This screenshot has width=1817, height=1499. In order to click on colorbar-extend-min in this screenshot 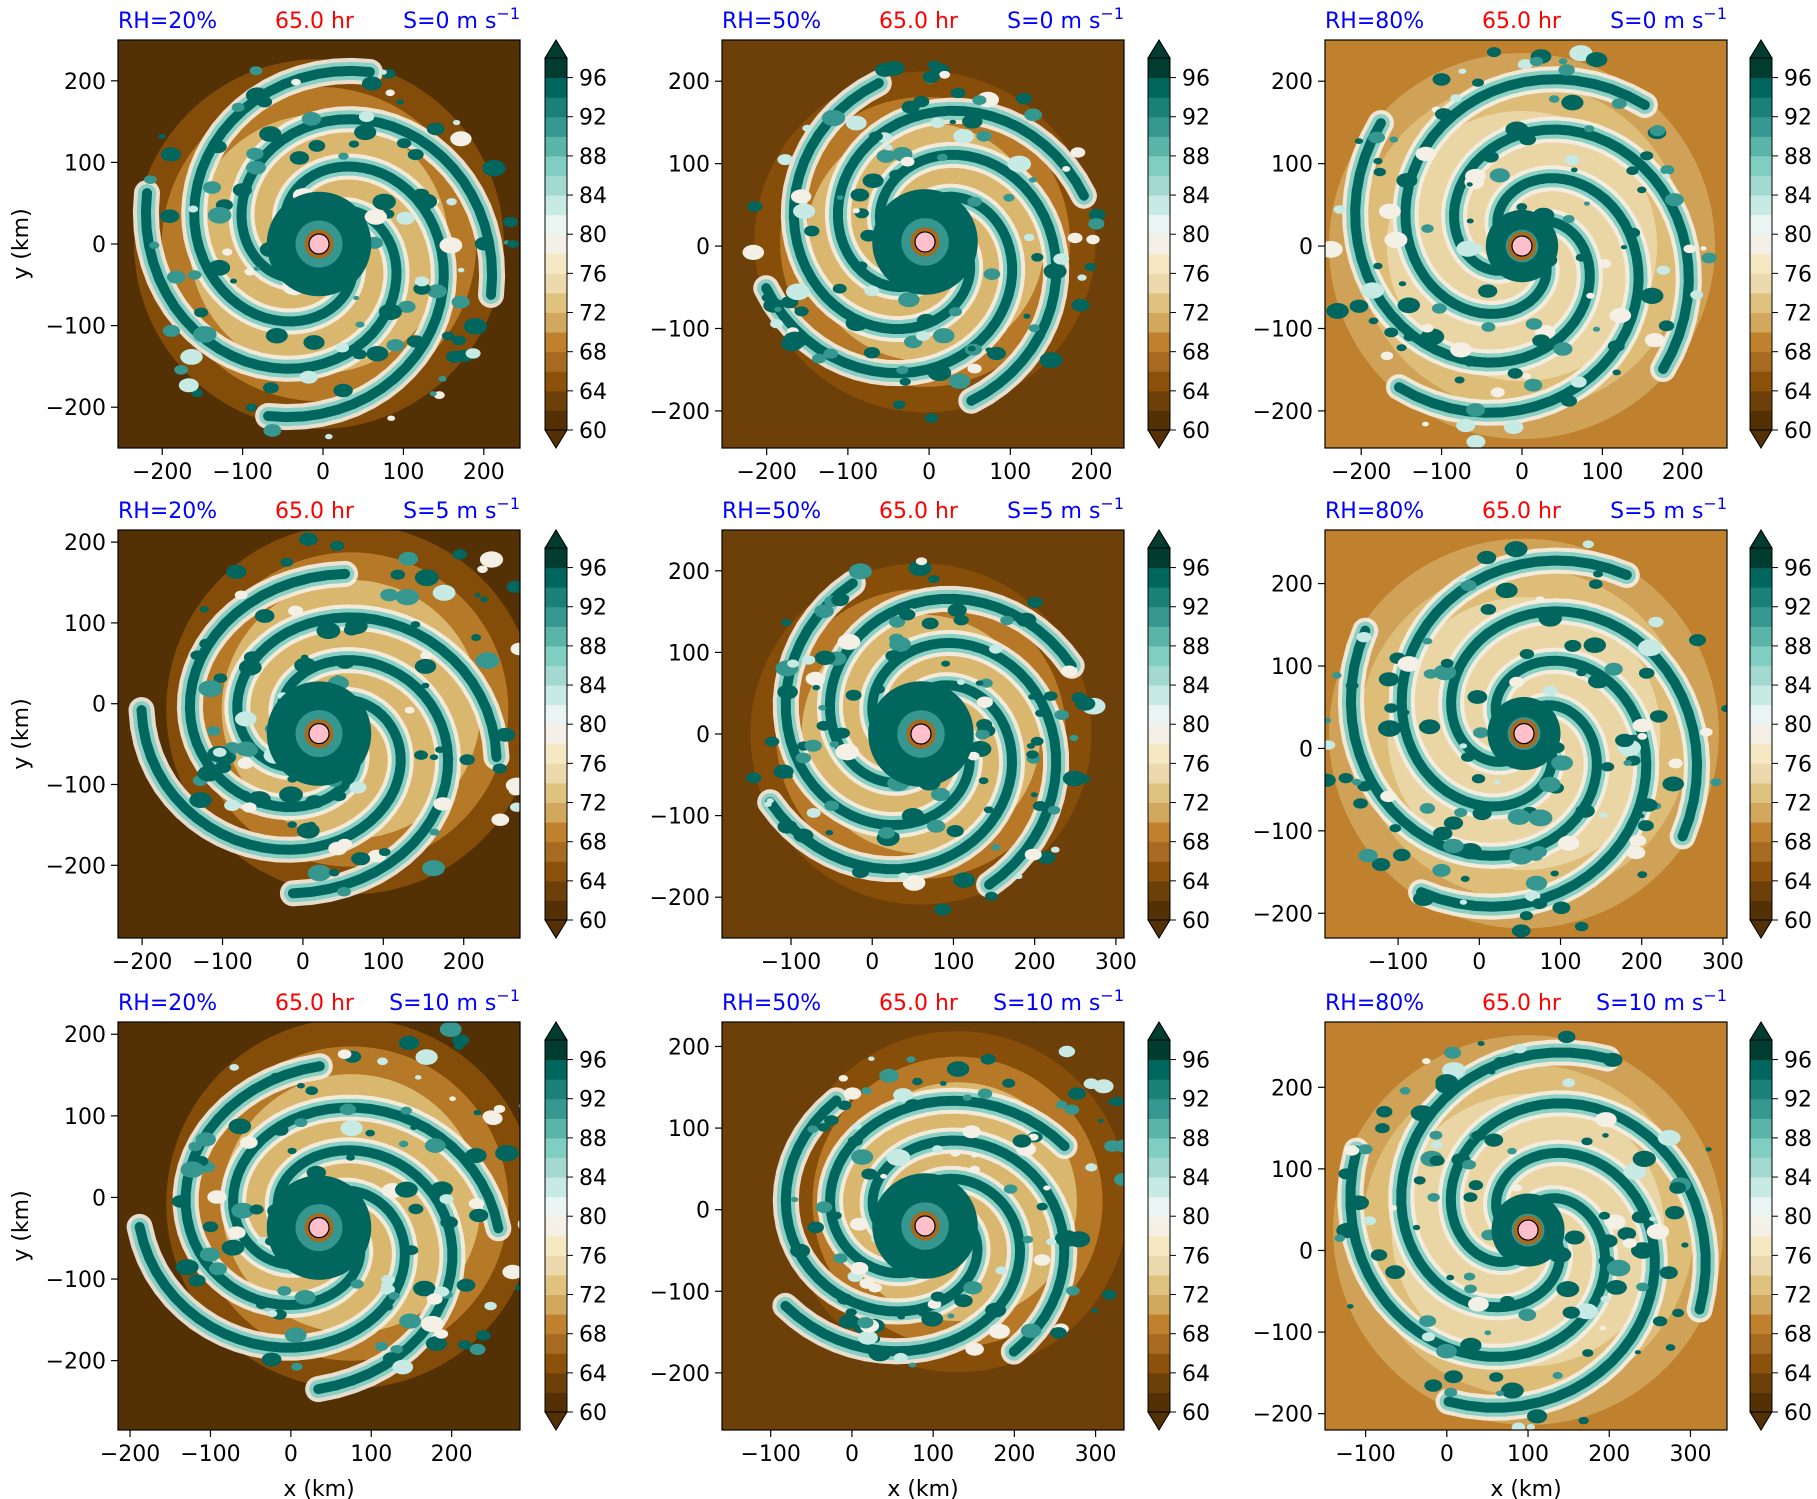, I will do `click(1761, 1421)`.